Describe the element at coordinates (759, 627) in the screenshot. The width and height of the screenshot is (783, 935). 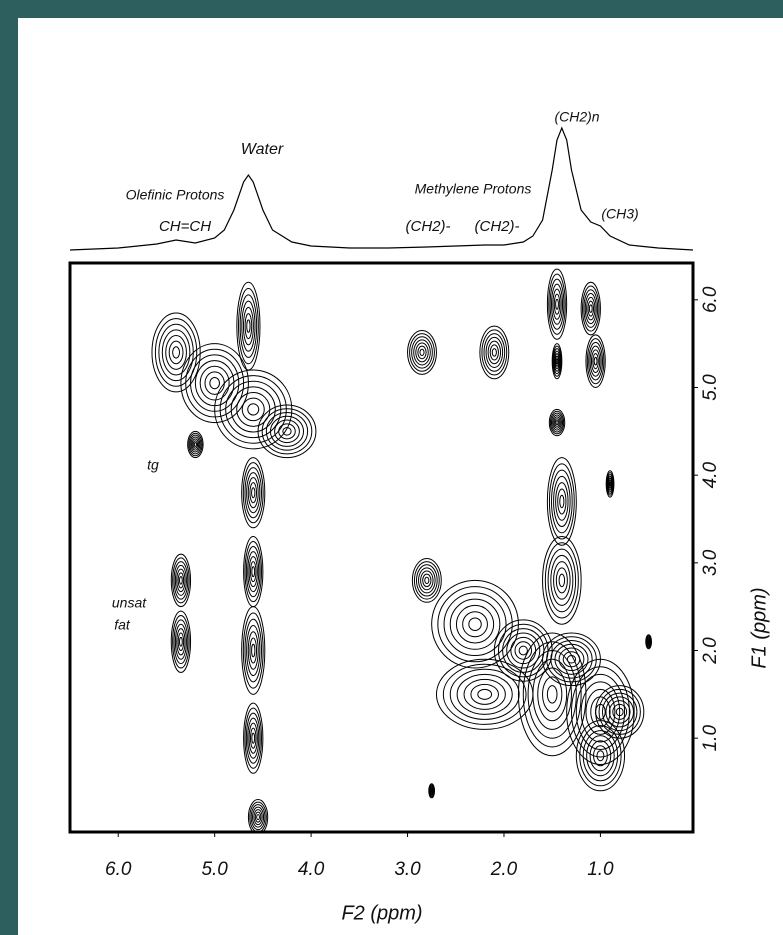
I see `y-axis-label: F1 (ppm)` at that location.